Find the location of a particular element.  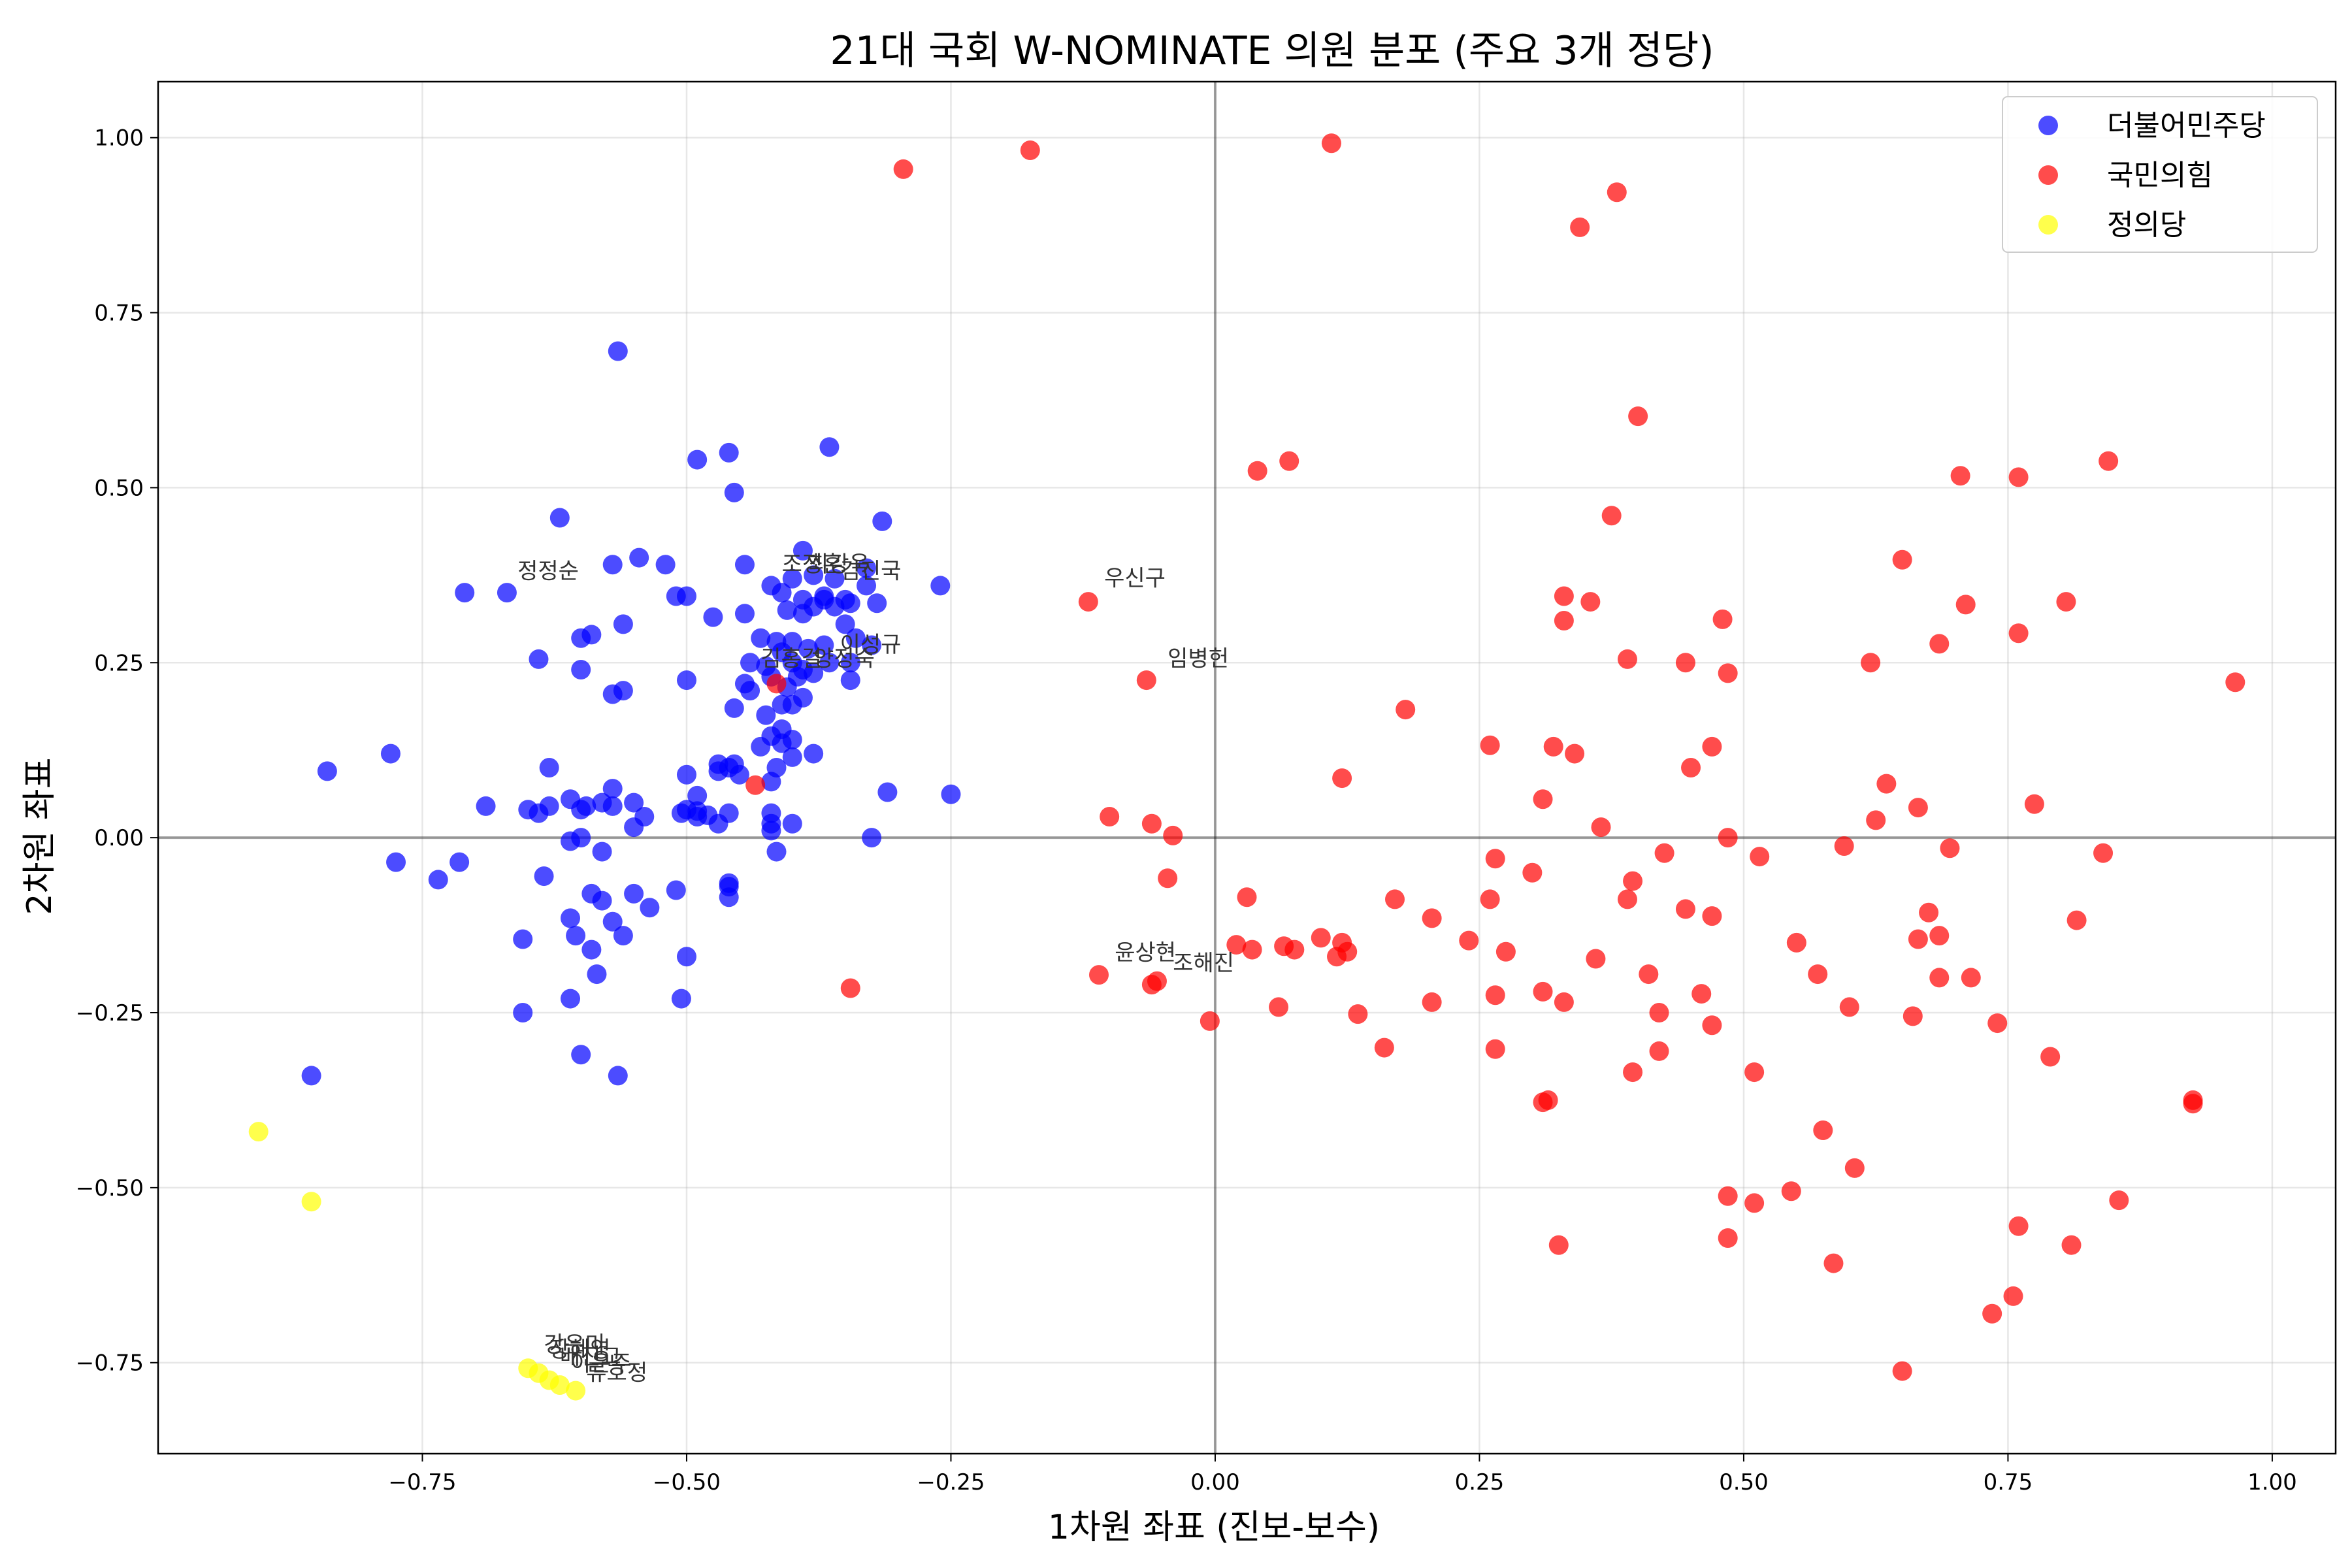

point-annotation: 류호정 is located at coordinates (616, 1373).